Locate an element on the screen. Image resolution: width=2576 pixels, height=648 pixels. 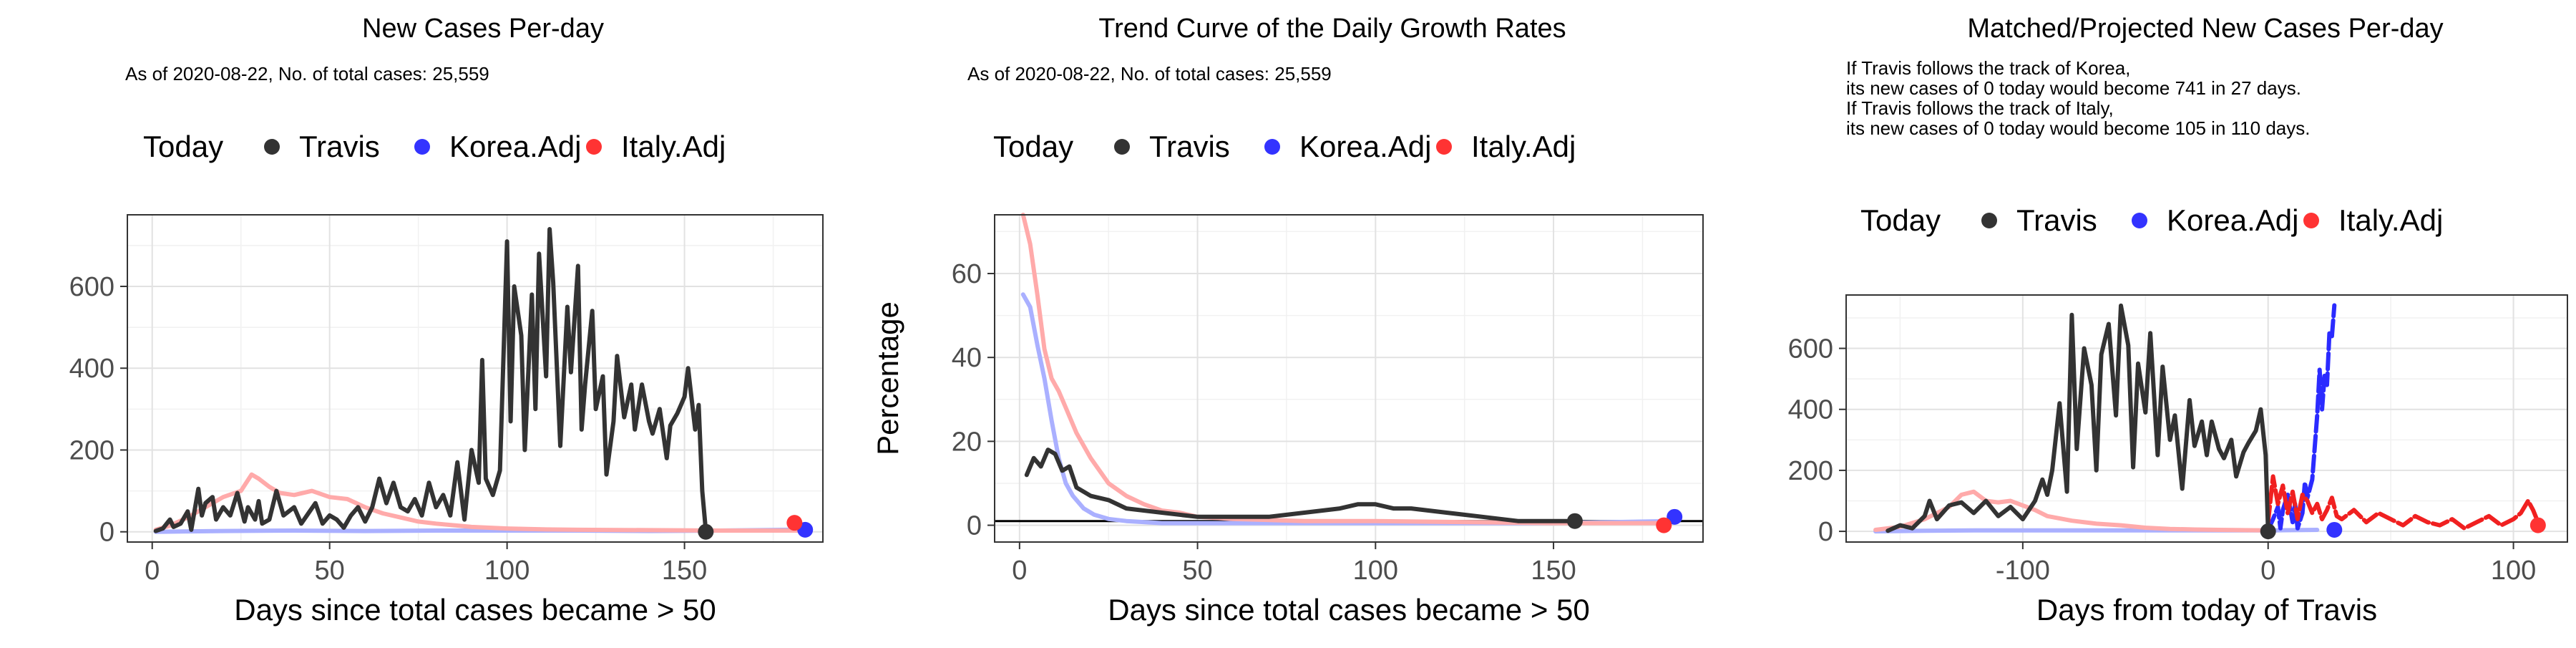
chart-title: Matched/Projected New Cases Per-day is located at coordinates (2205, 29).